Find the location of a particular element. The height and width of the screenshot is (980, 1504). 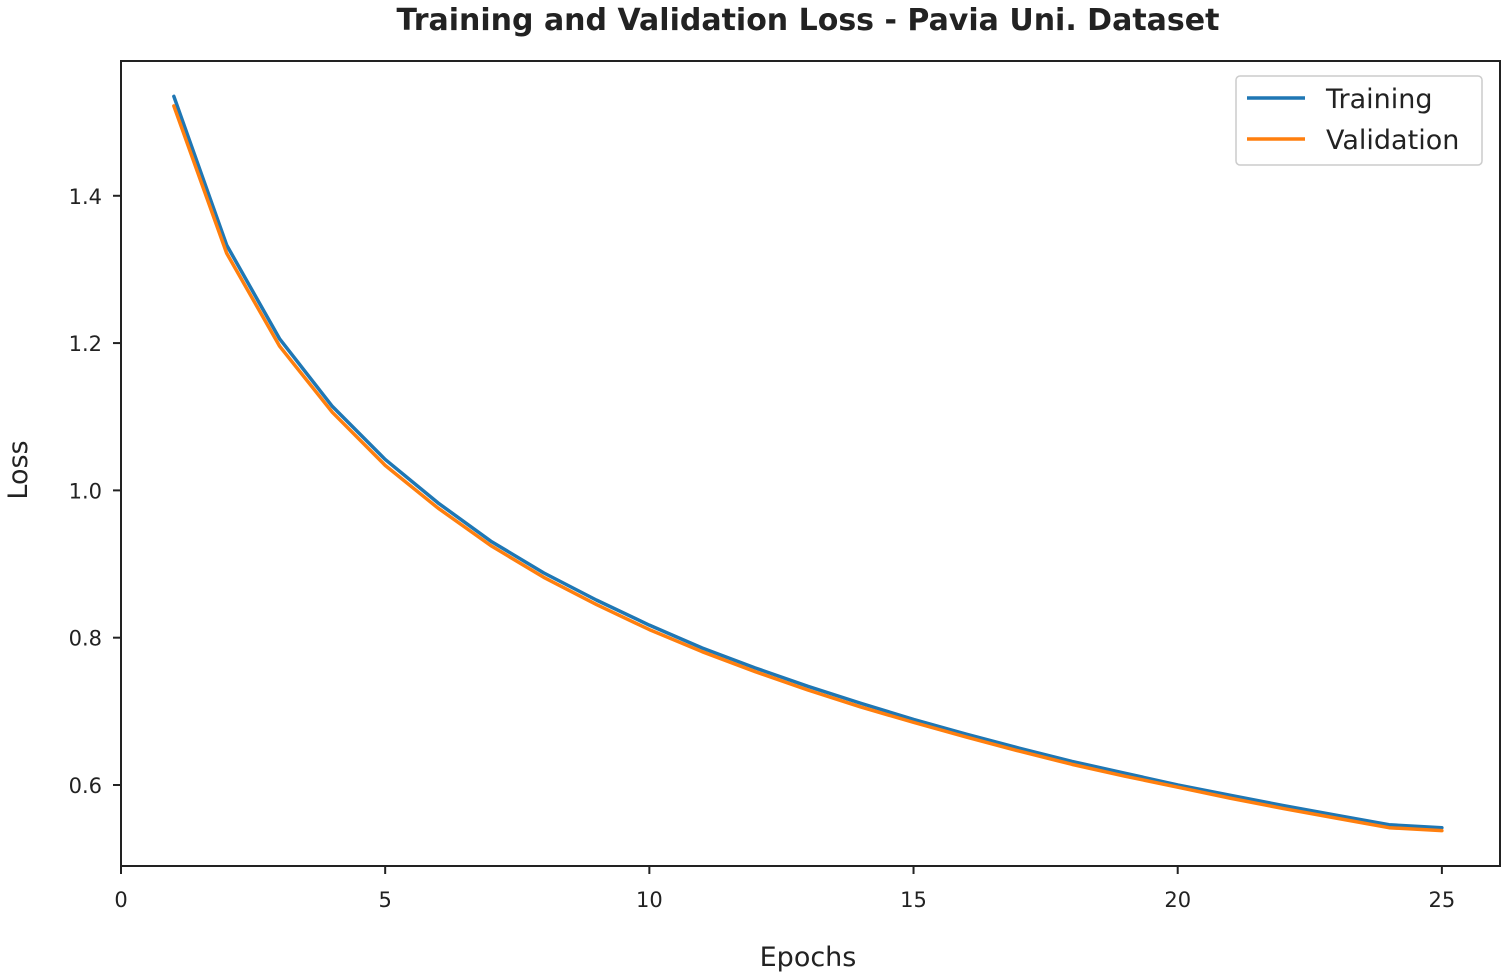

x-tick-label: 15 is located at coordinates (913, 900).